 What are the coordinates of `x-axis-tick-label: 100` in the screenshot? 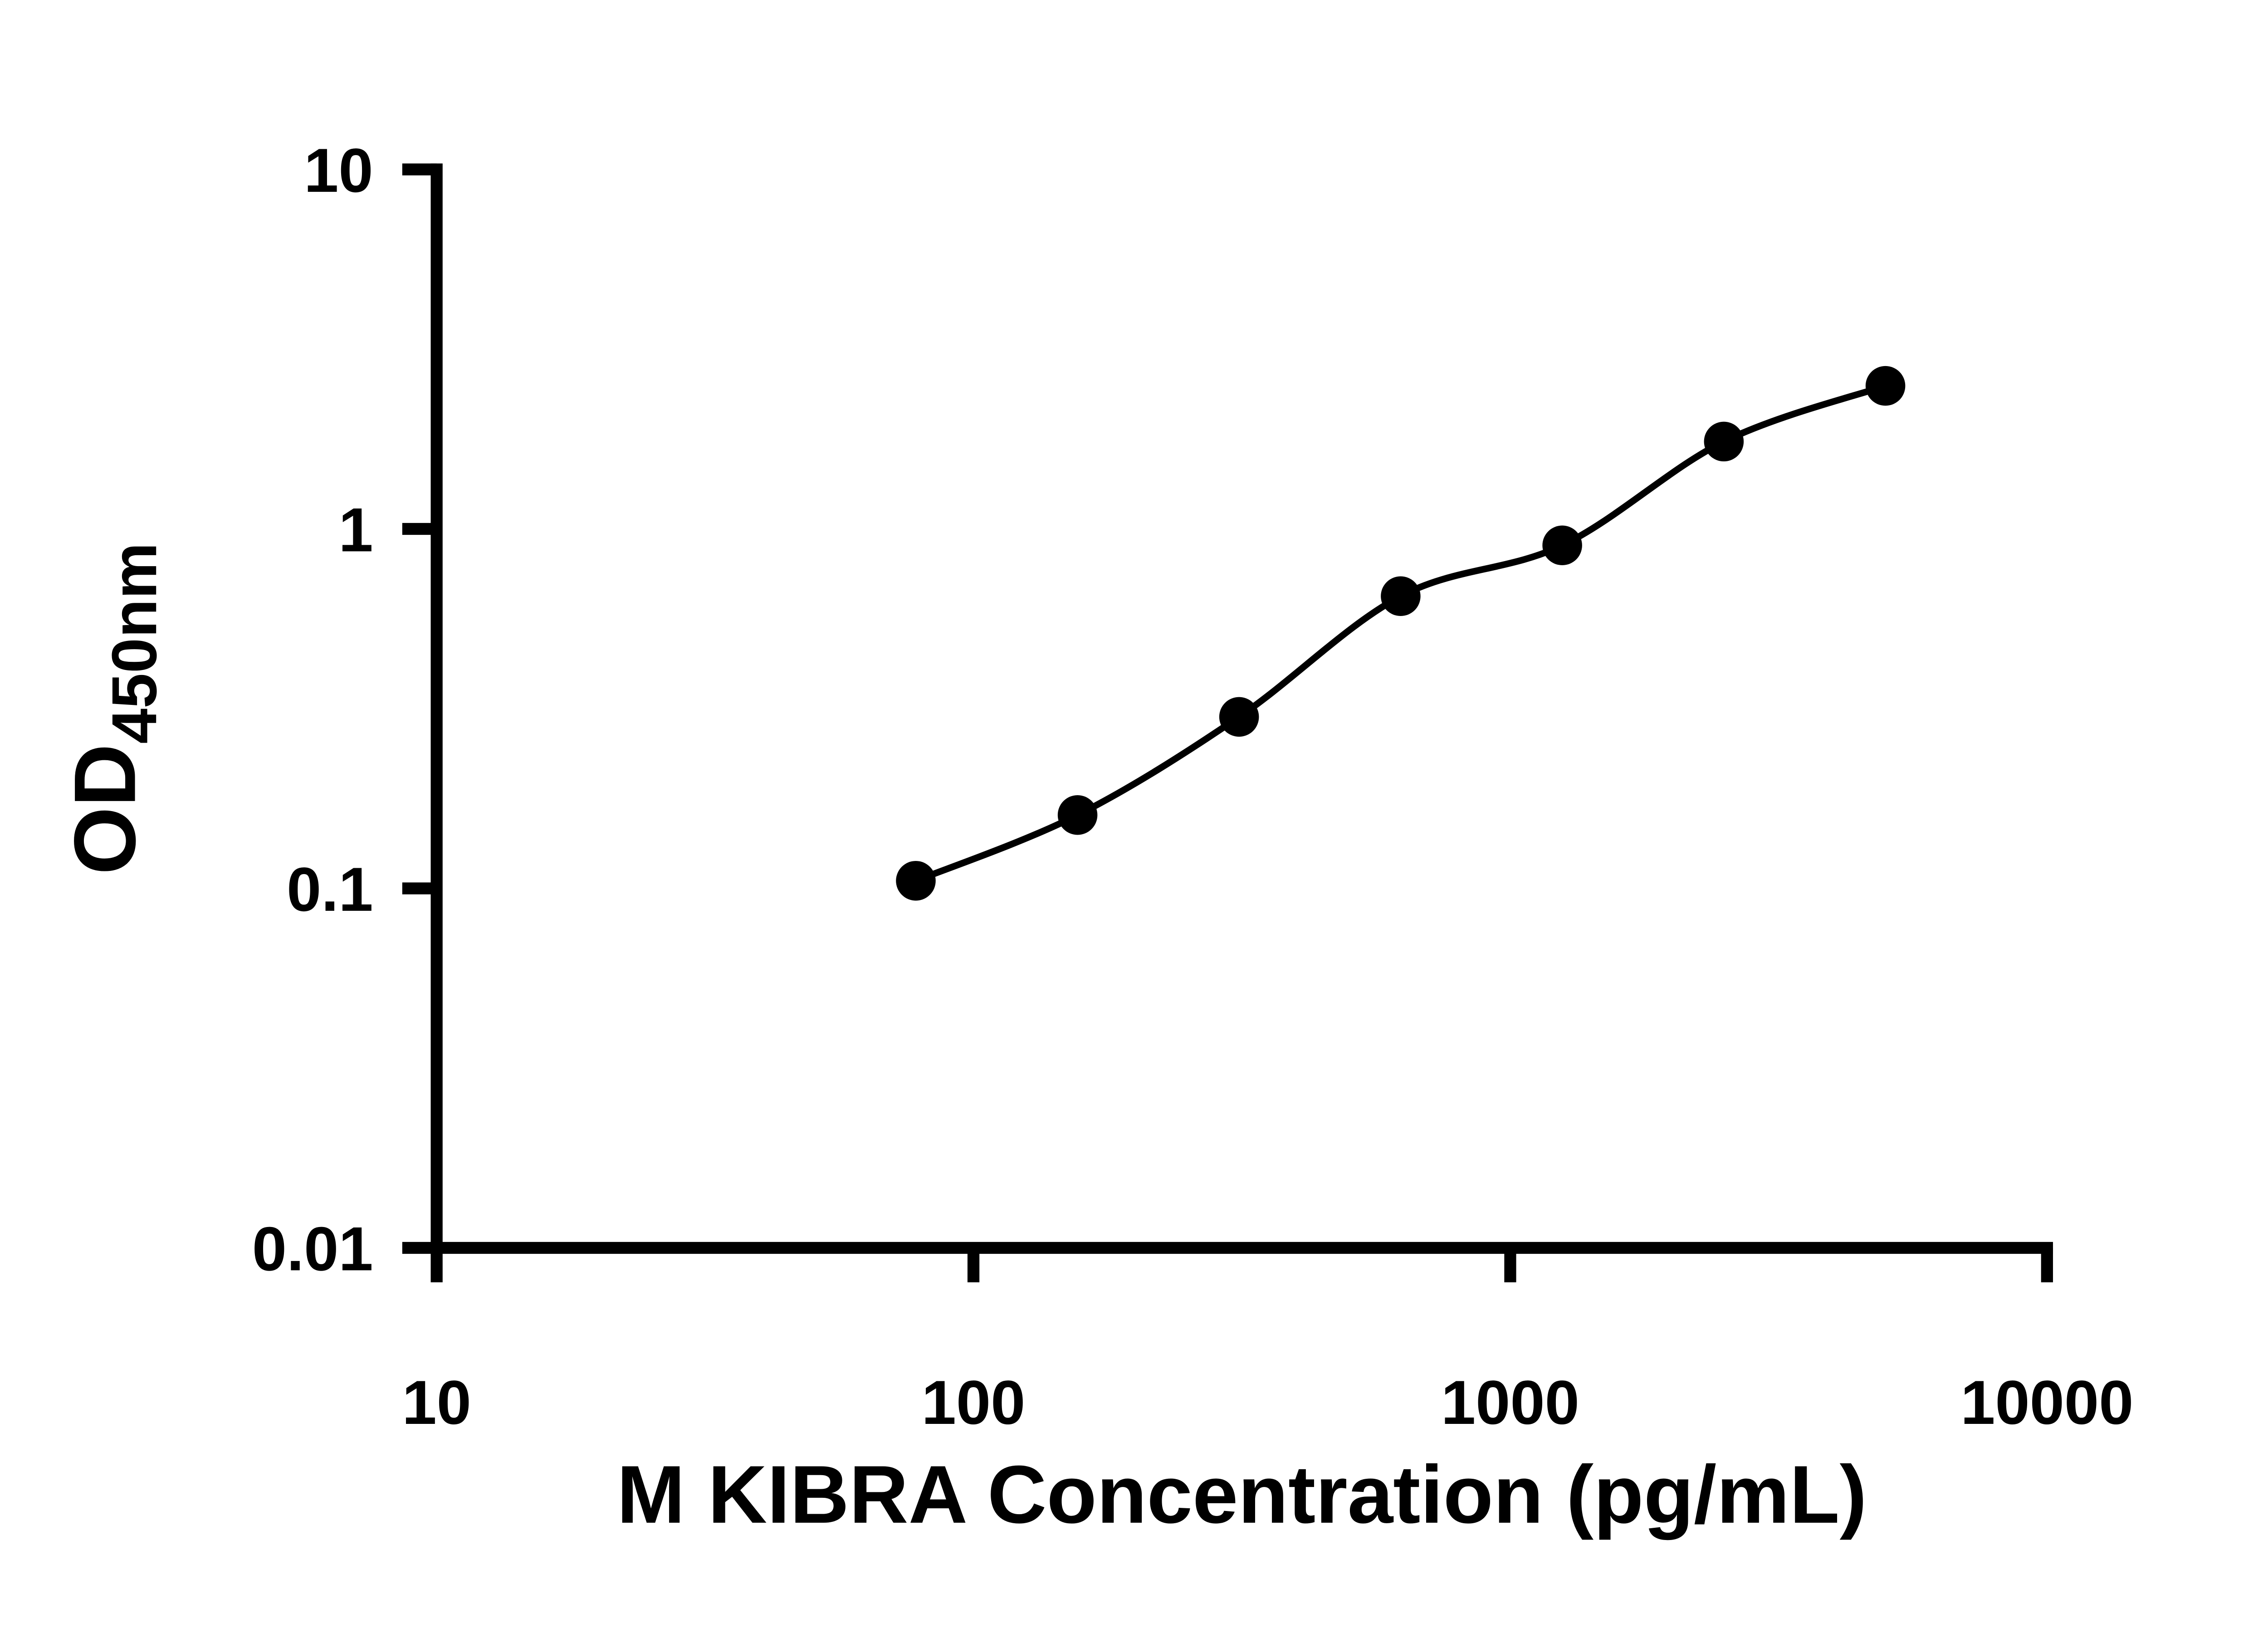 It's located at (974, 1402).